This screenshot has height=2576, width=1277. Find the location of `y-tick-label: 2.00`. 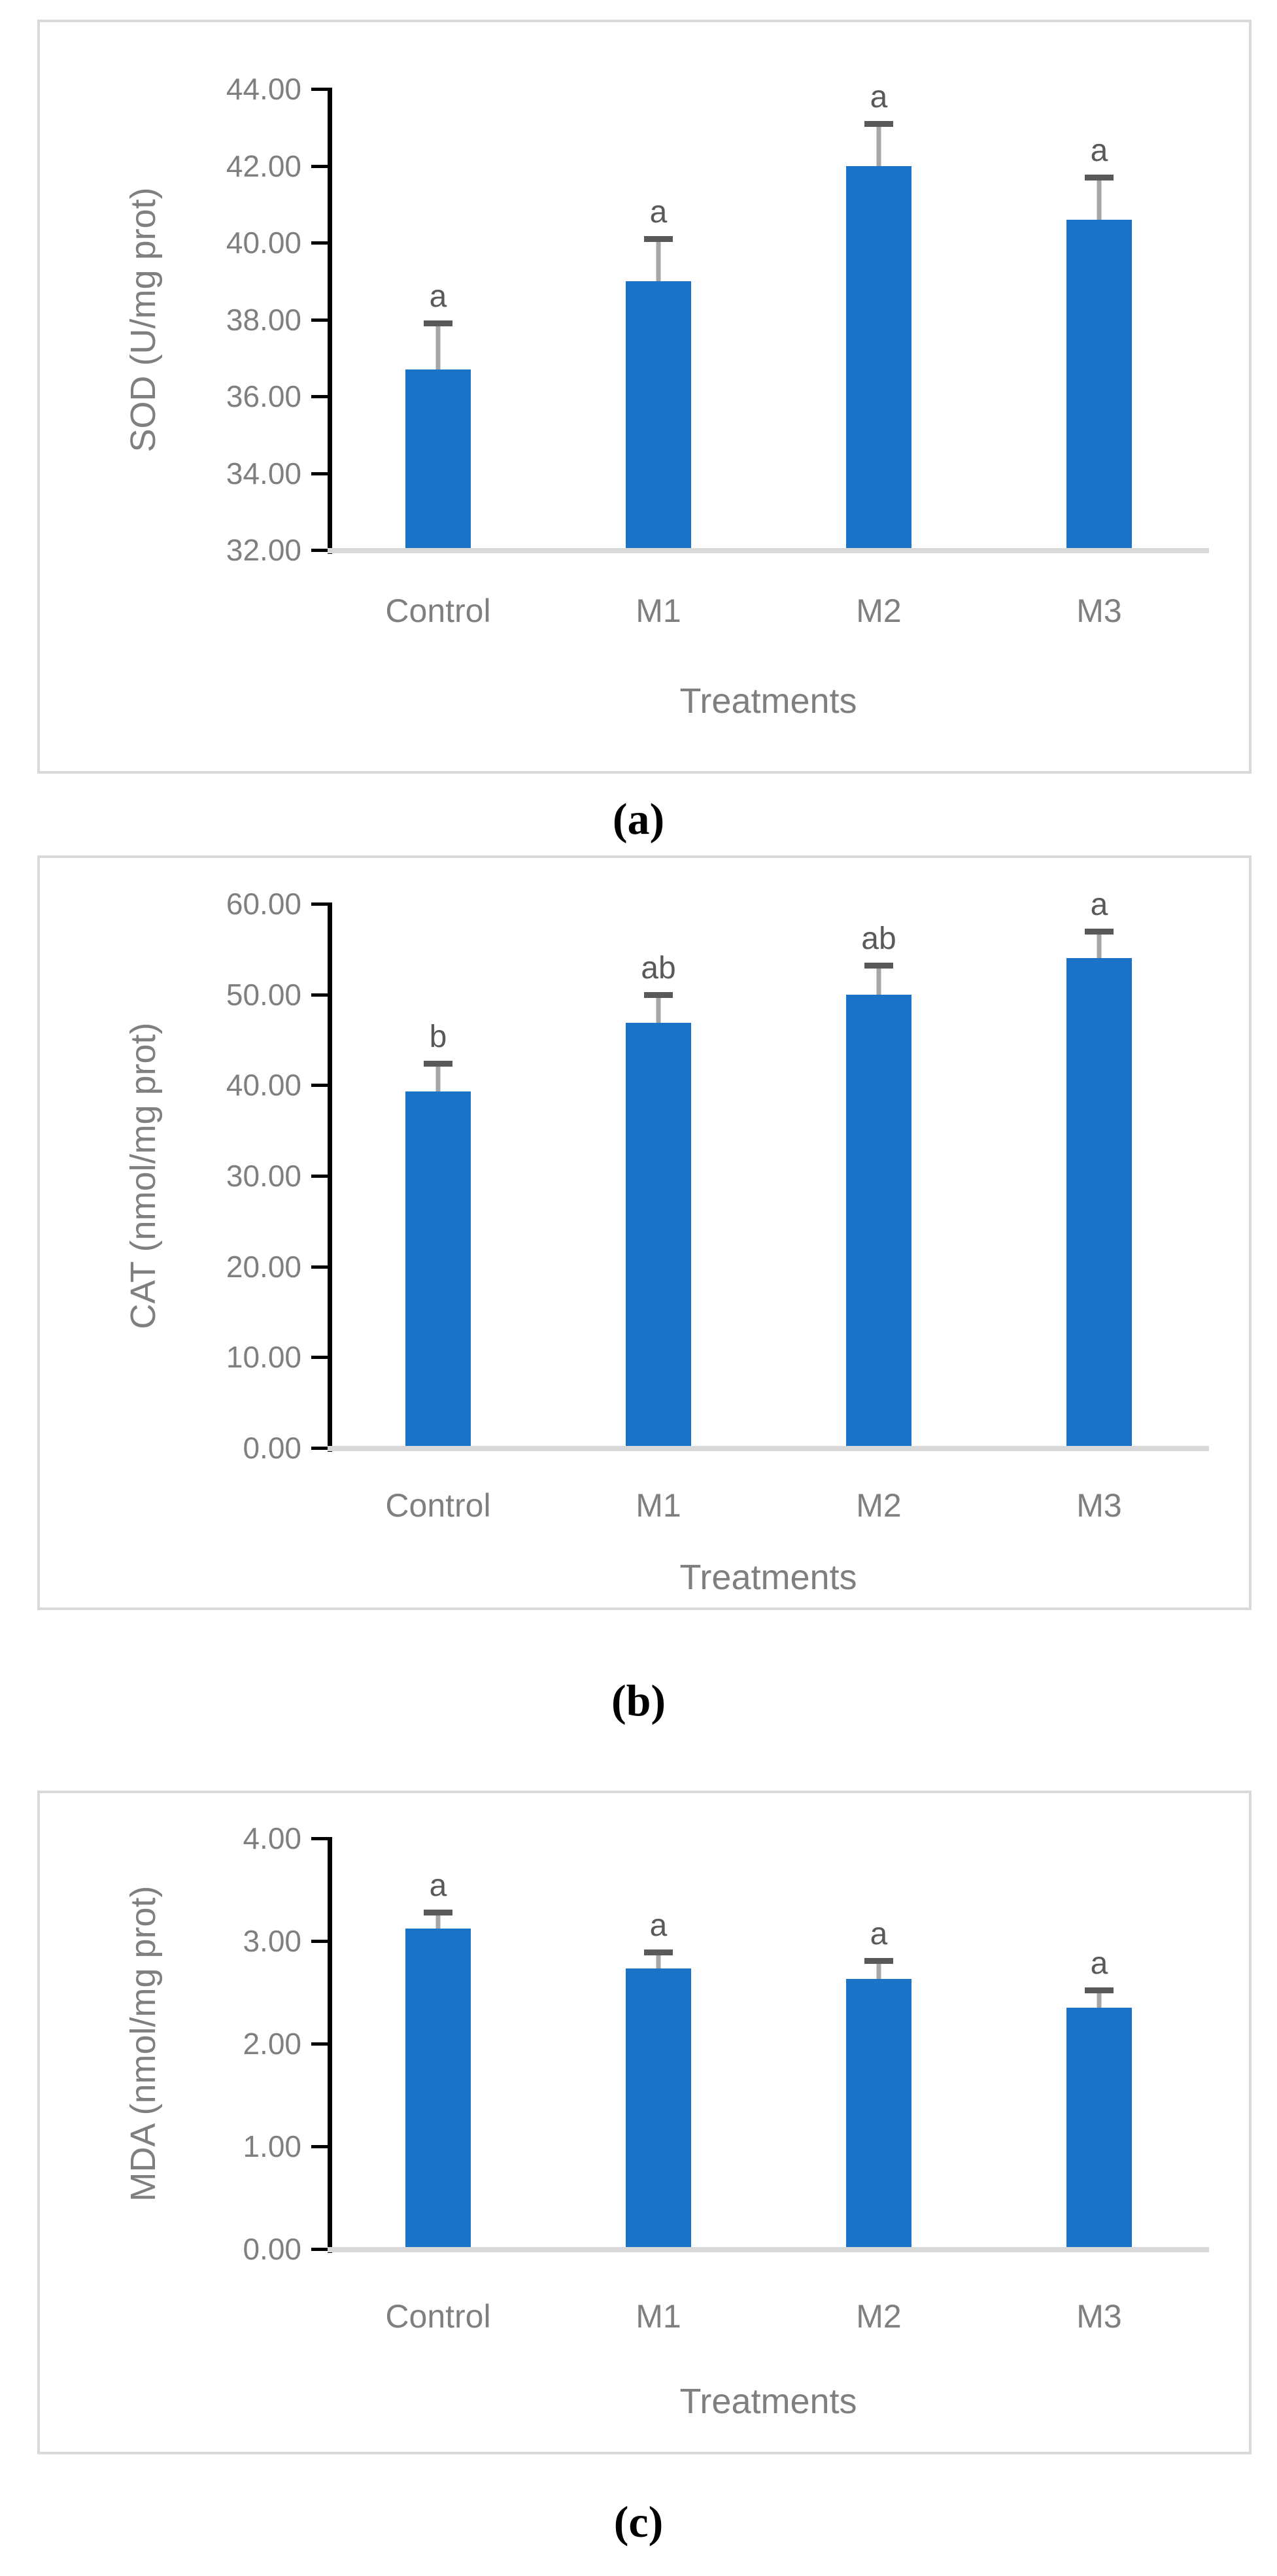

y-tick-label: 2.00 is located at coordinates (272, 2044).